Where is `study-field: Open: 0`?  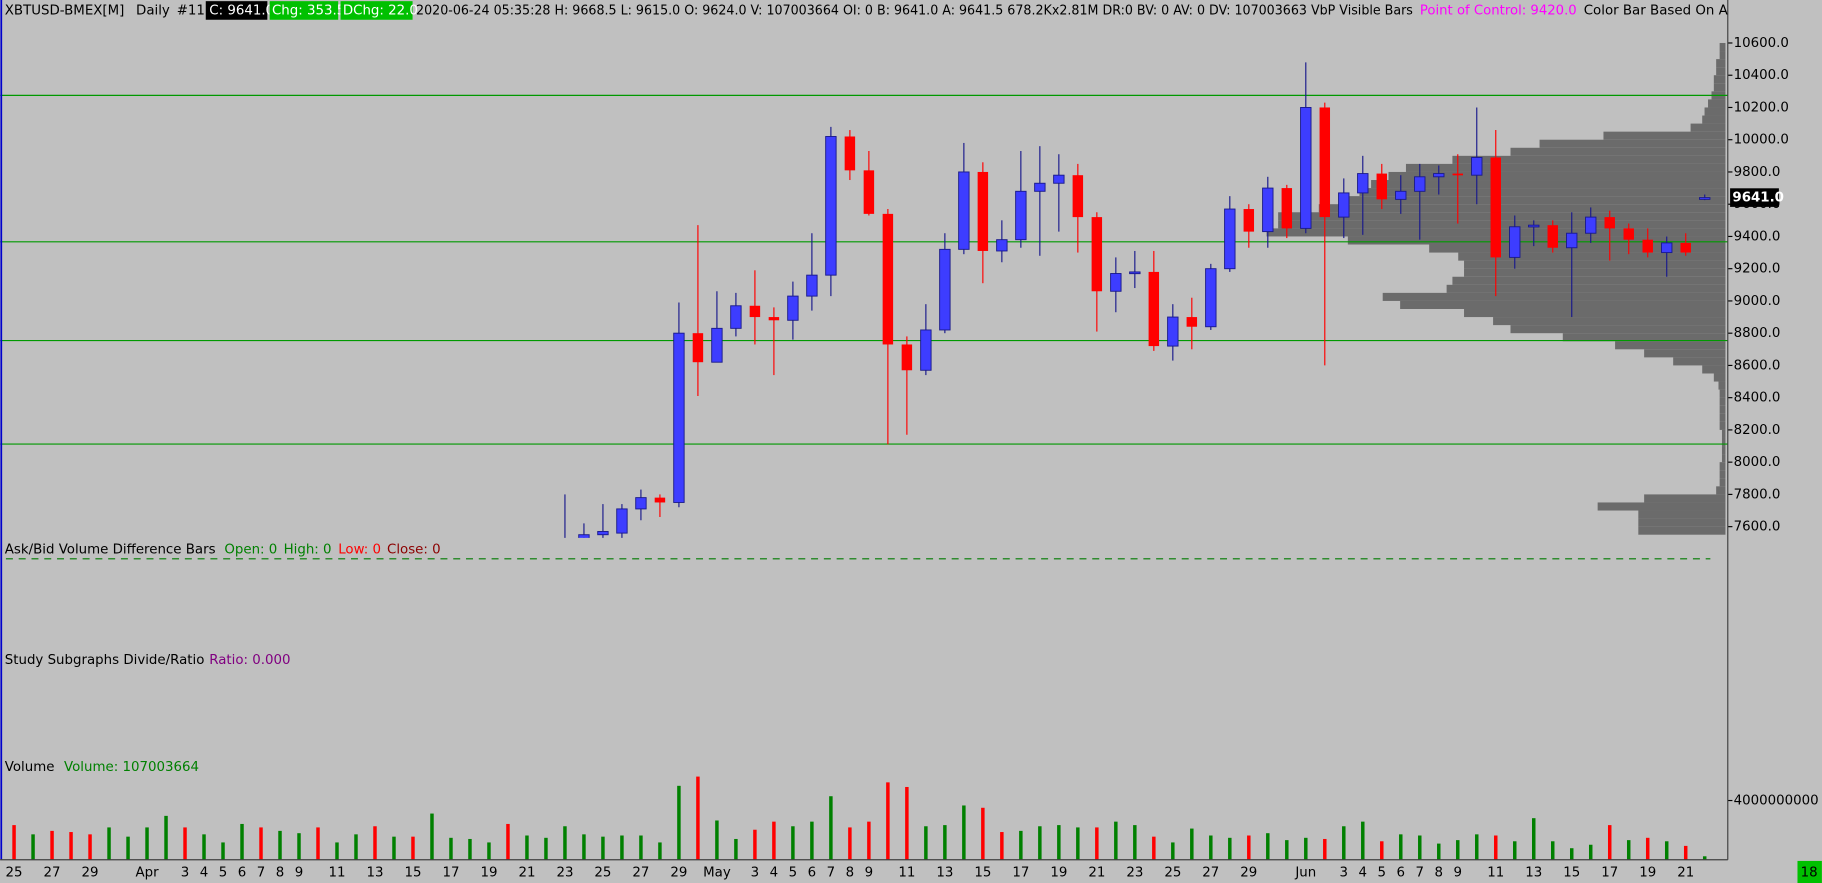 study-field: Open: 0 is located at coordinates (250, 550).